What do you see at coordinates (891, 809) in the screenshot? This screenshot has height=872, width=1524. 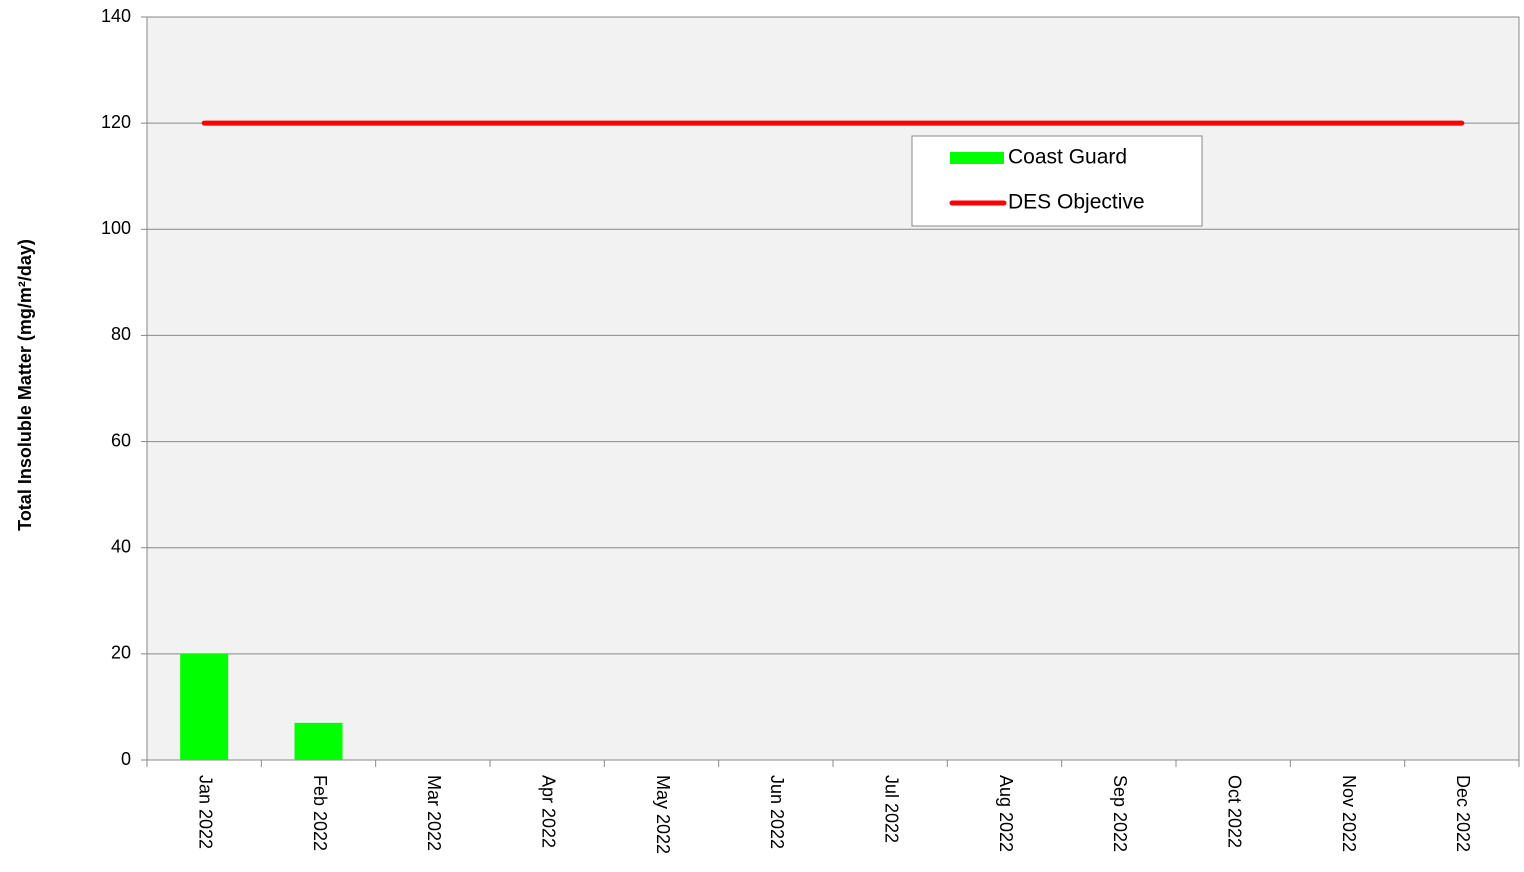 I see `x-tick-label: Jul 2022` at bounding box center [891, 809].